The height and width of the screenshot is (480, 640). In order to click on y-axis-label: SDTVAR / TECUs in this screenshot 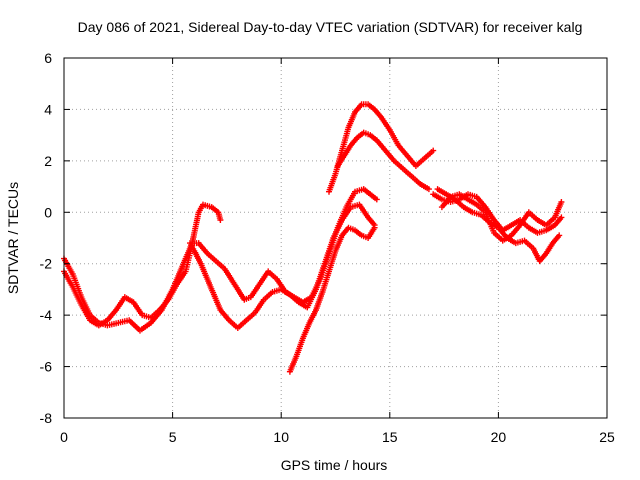, I will do `click(13, 238)`.